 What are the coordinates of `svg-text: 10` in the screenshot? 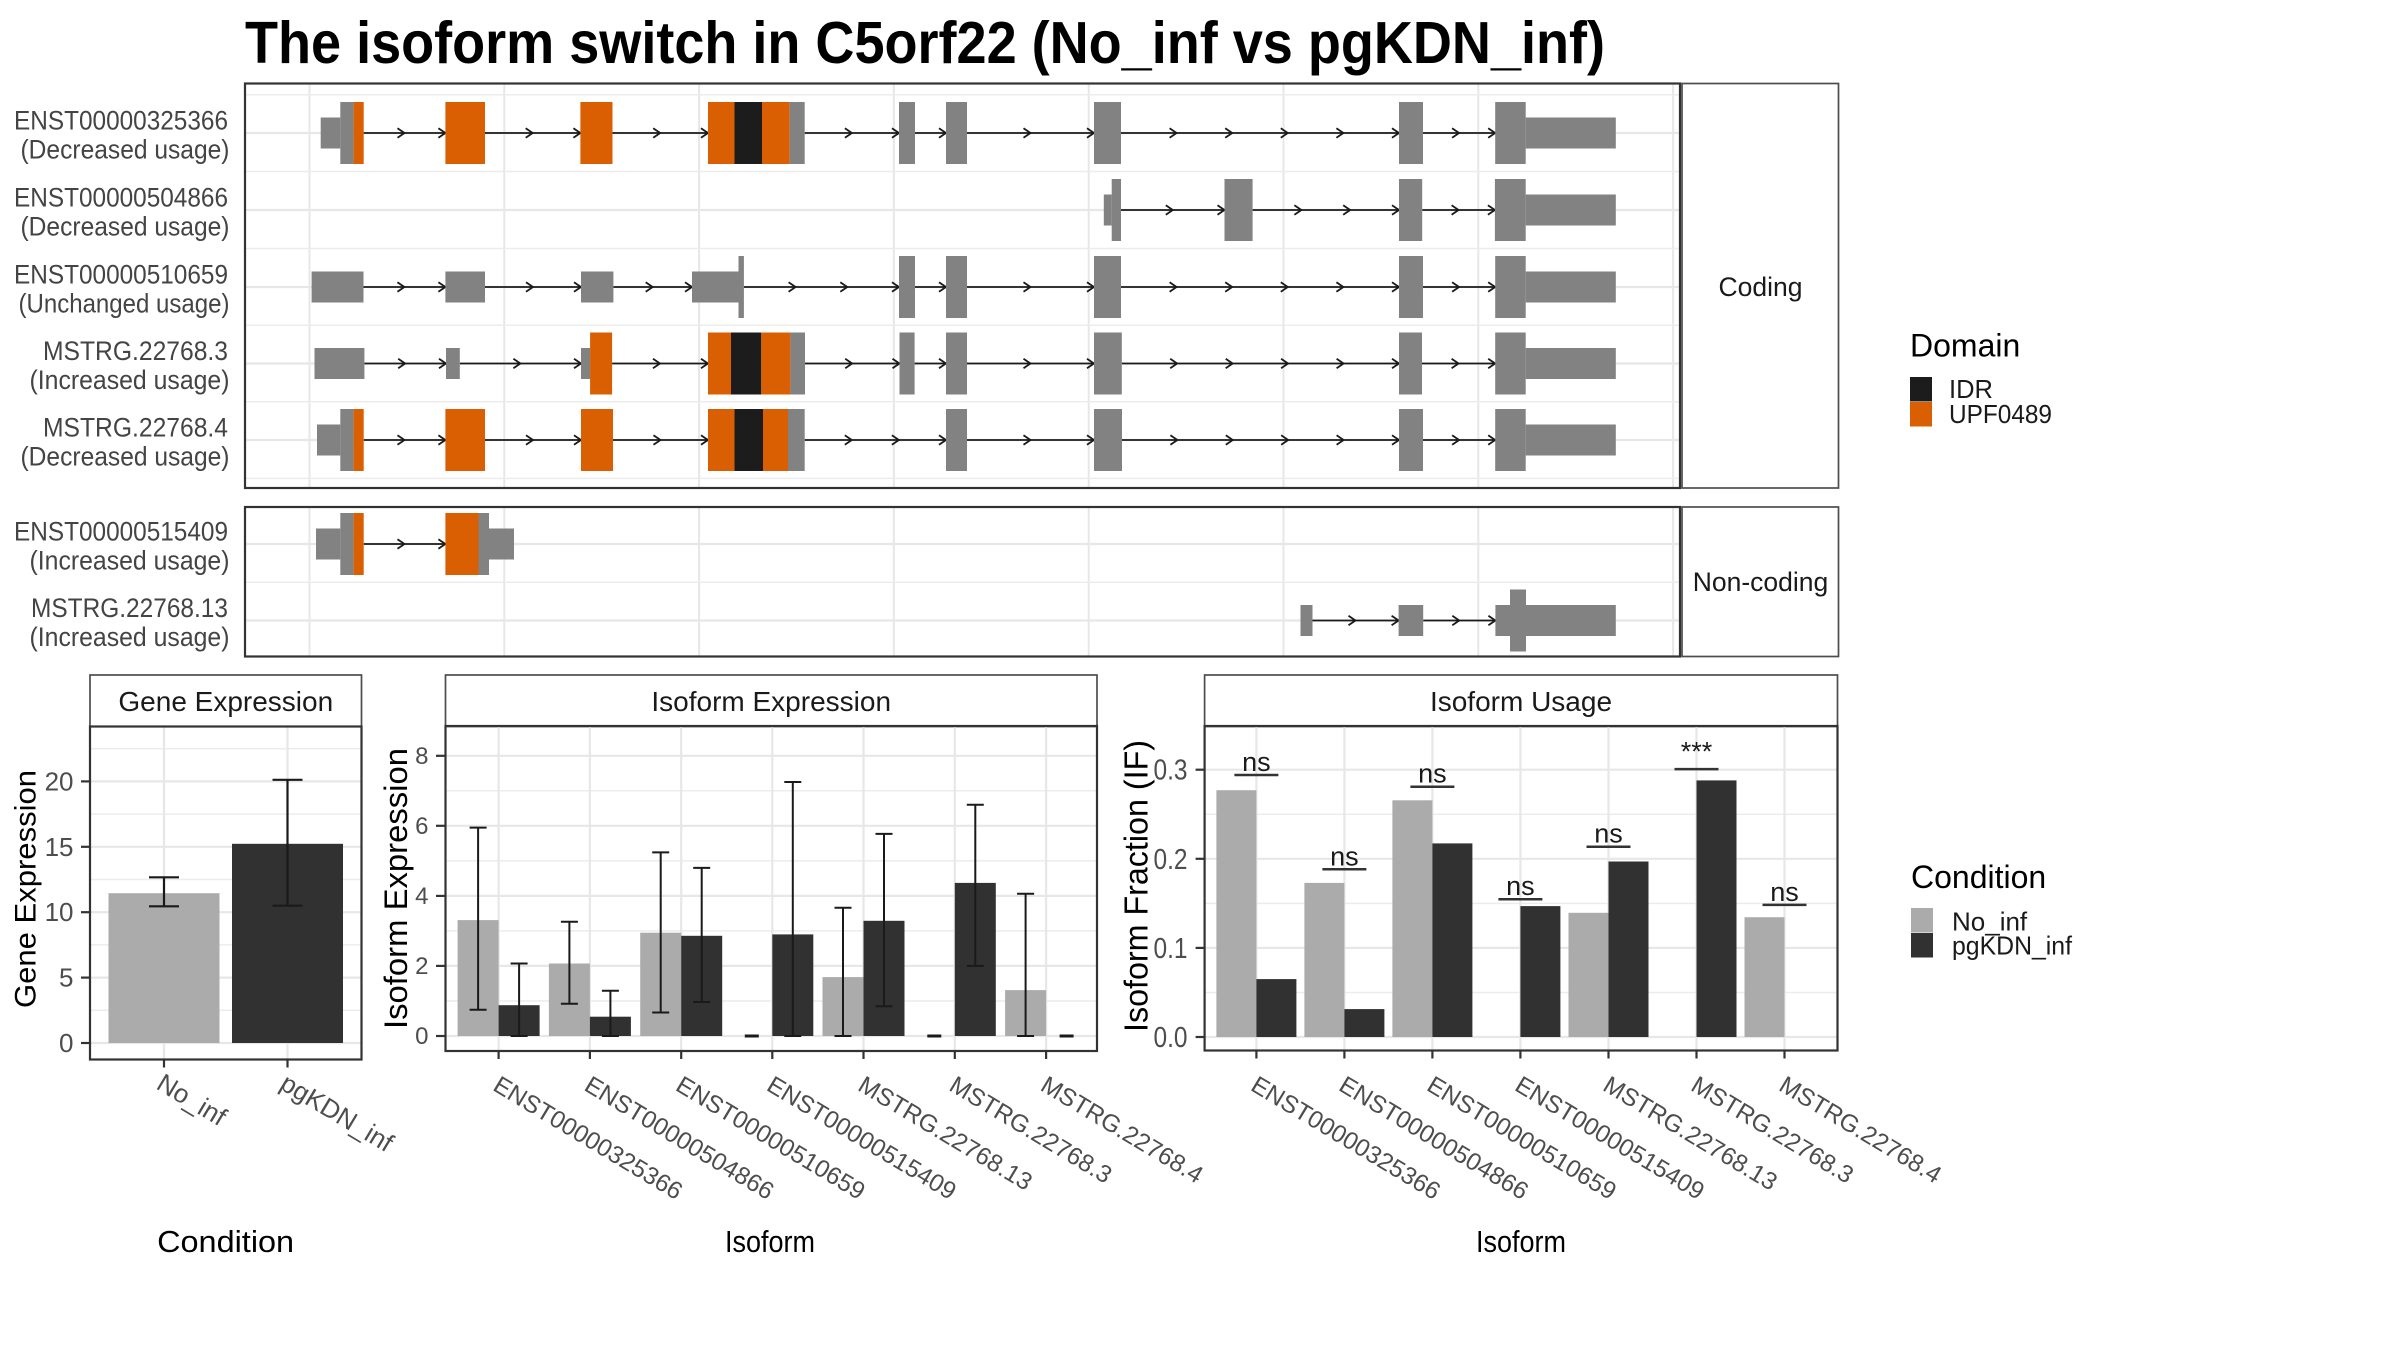 It's located at (59, 912).